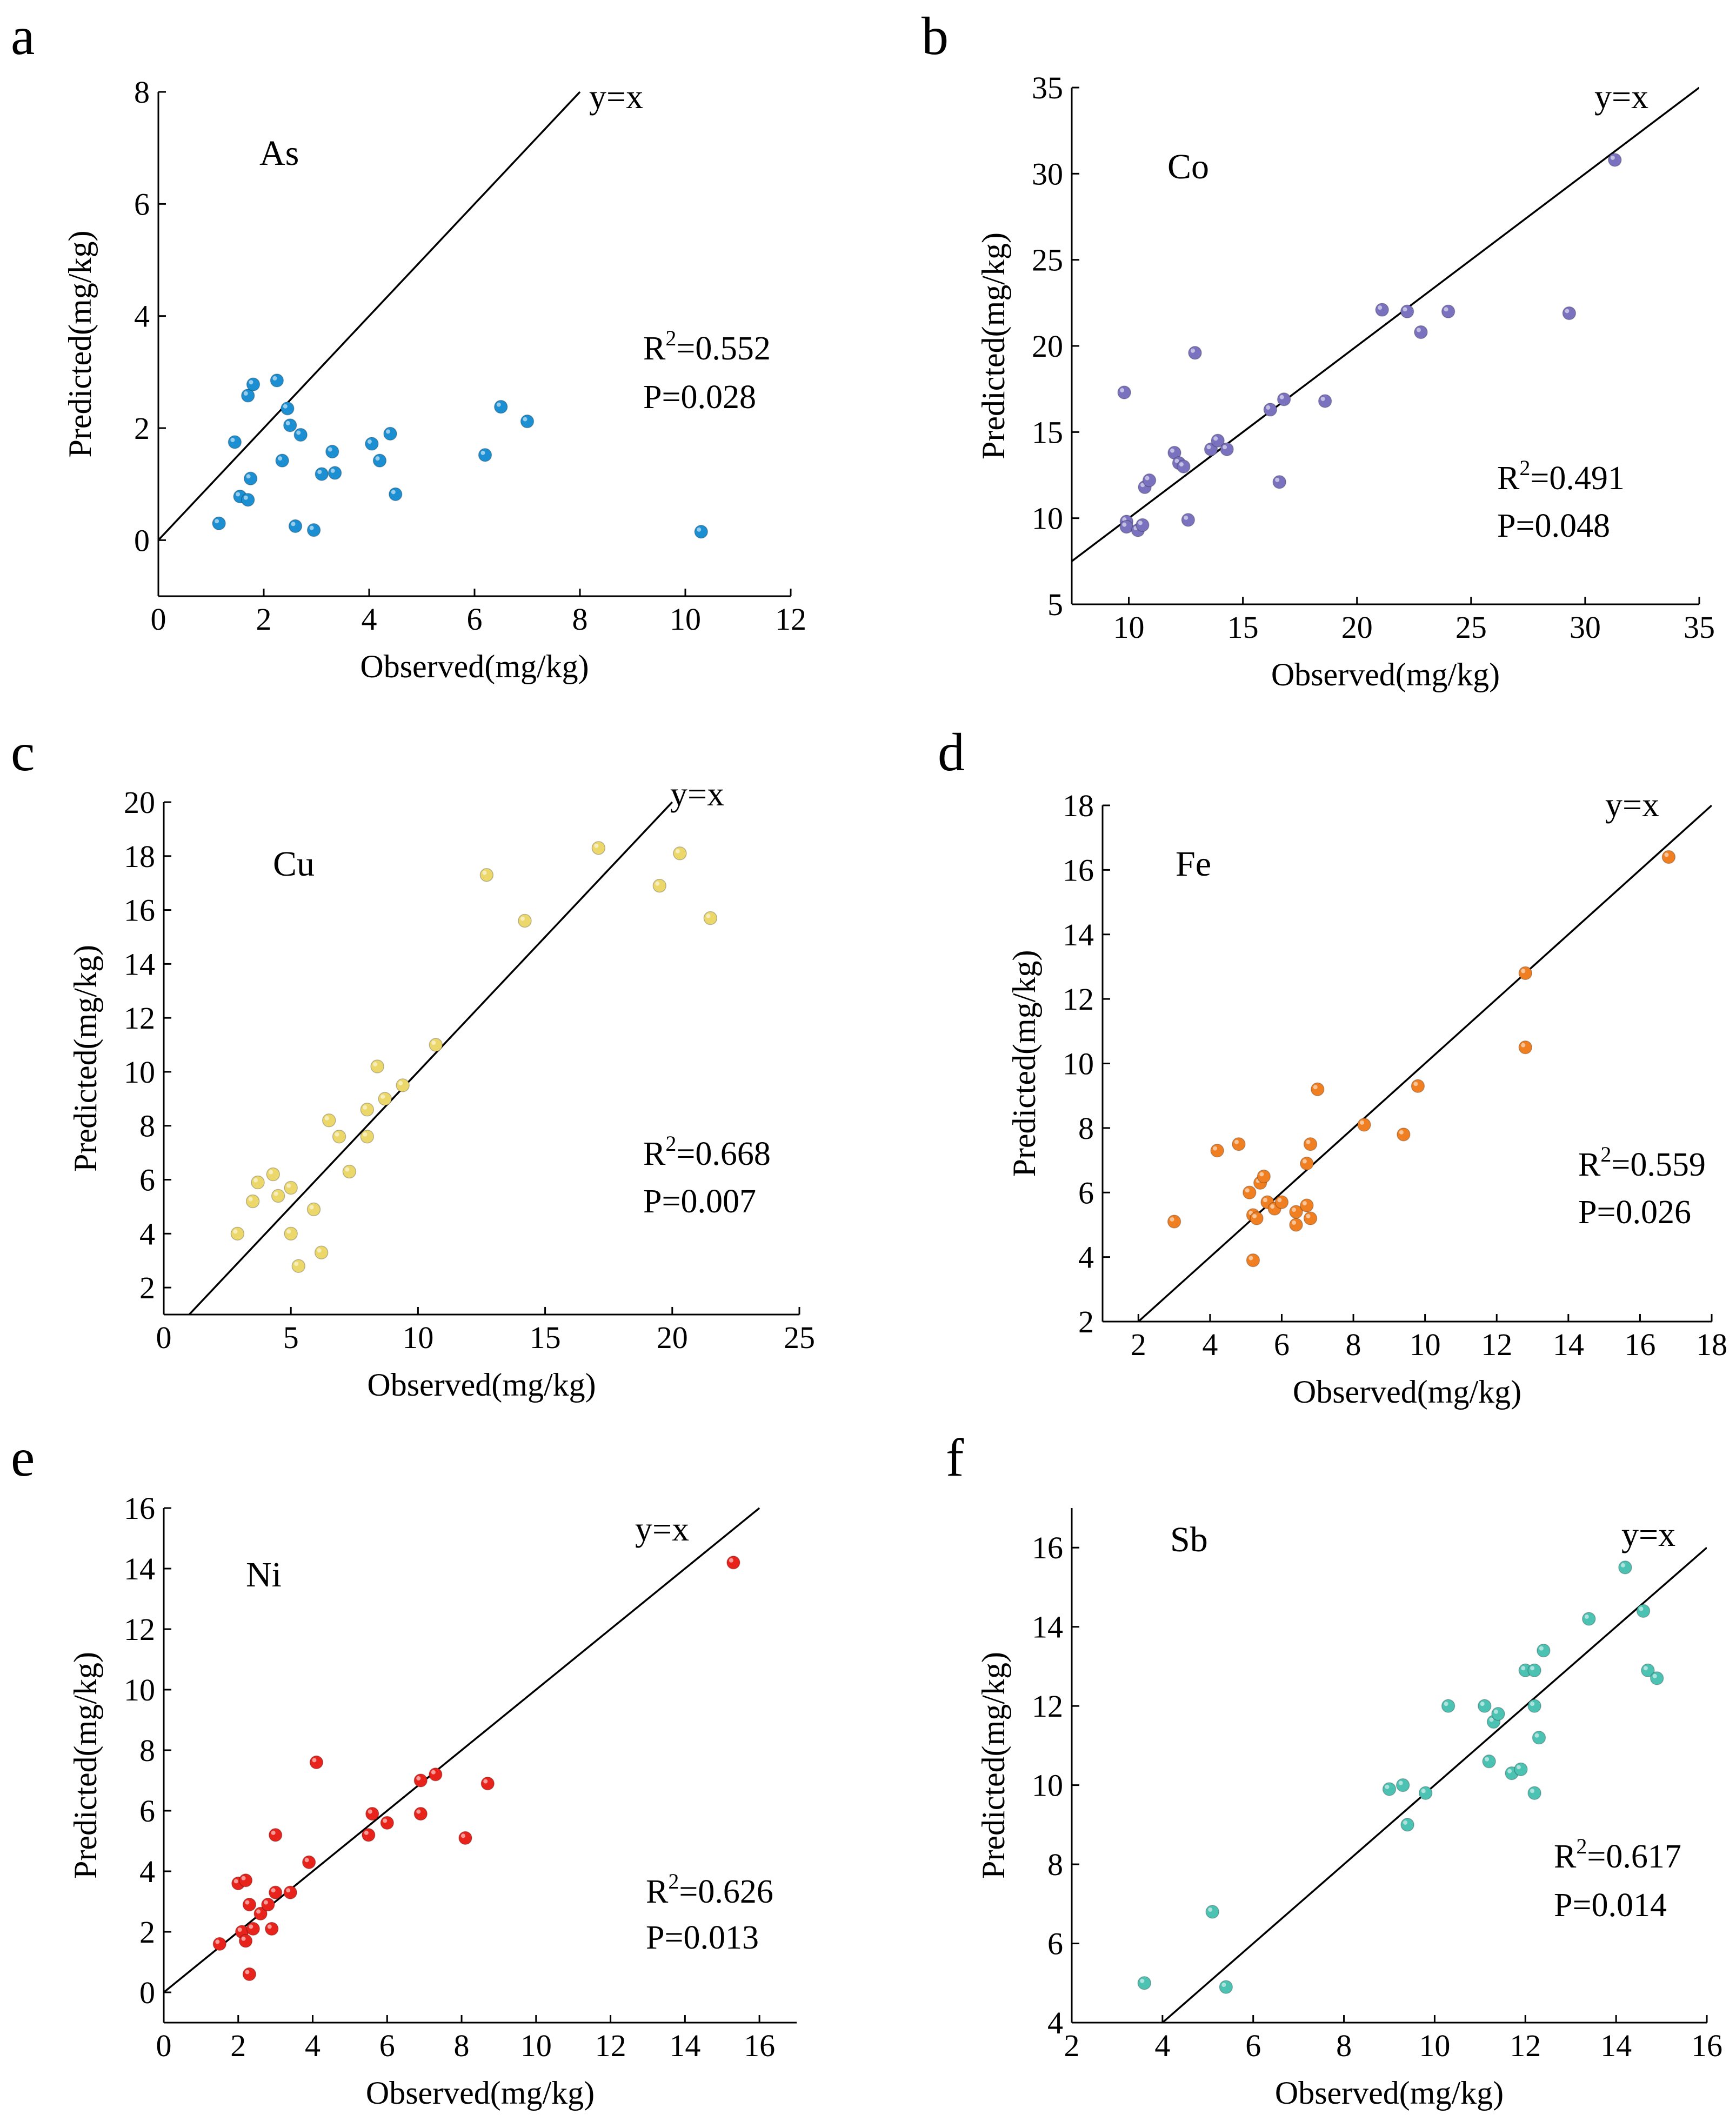 The image size is (1736, 2121). I want to click on y-tick-label: 16, so click(140, 1508).